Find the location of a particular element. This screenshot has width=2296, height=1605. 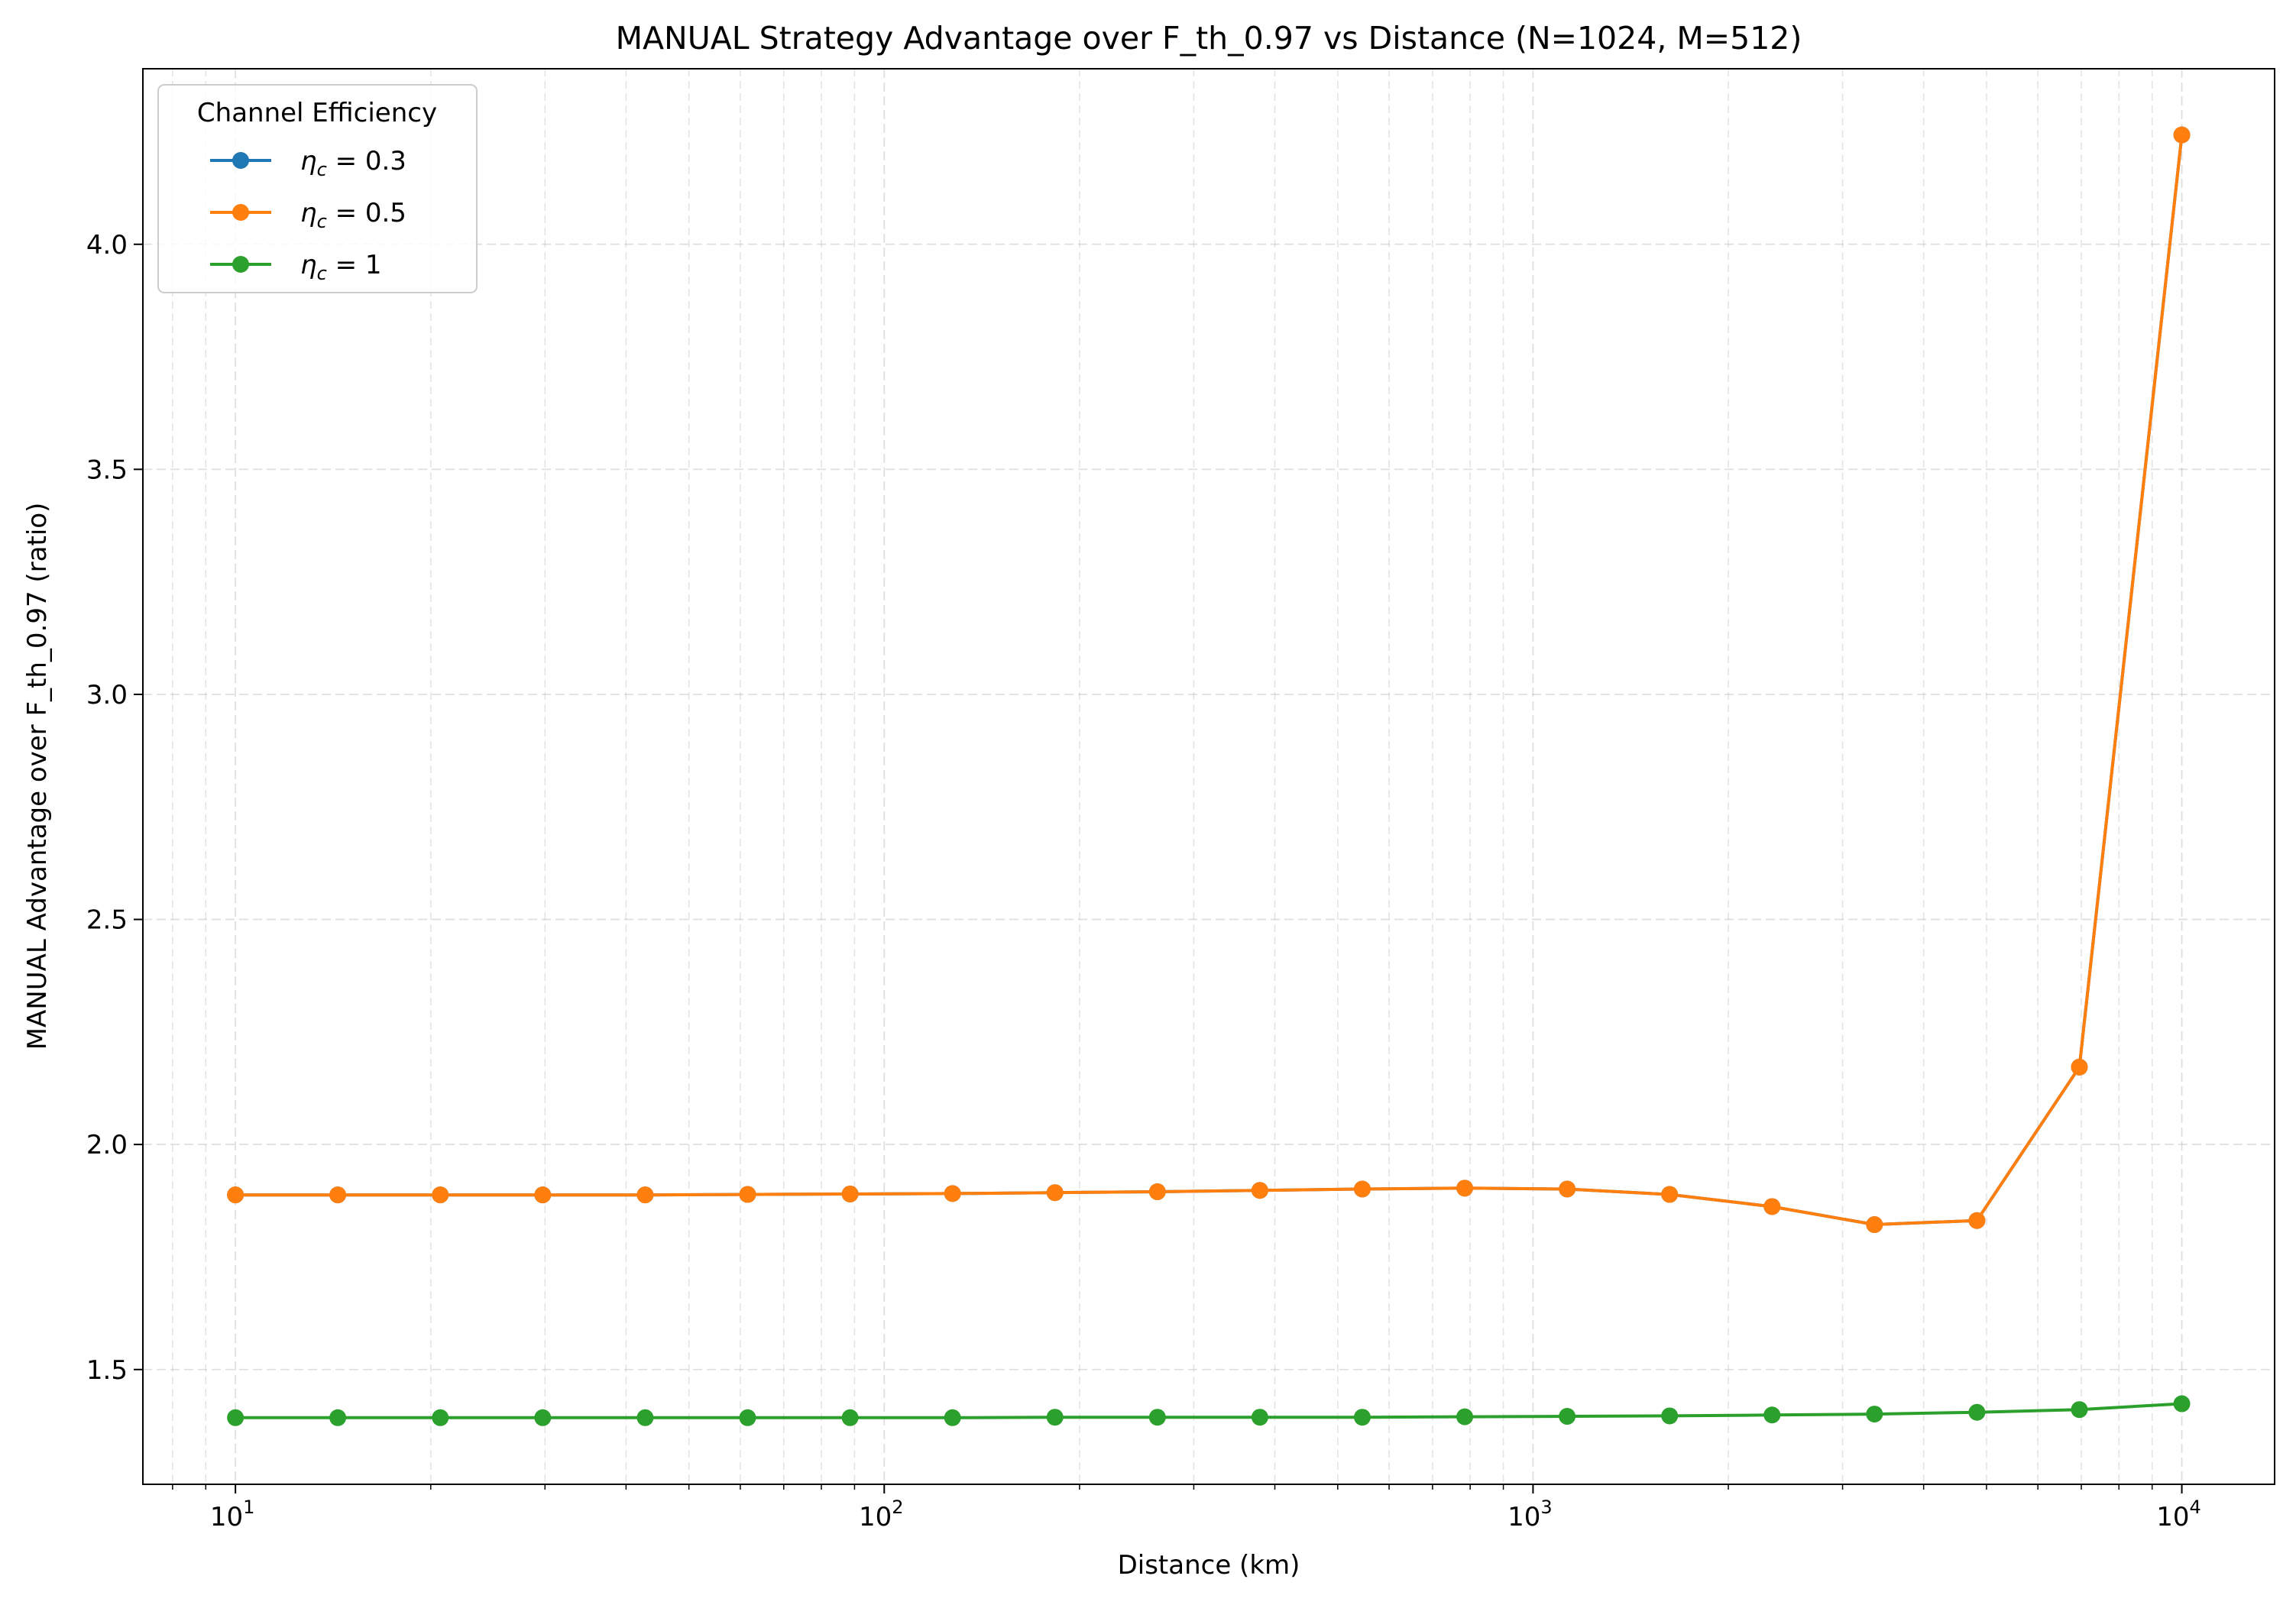

legend-label: ηc = 0.5 is located at coordinates (353, 215).